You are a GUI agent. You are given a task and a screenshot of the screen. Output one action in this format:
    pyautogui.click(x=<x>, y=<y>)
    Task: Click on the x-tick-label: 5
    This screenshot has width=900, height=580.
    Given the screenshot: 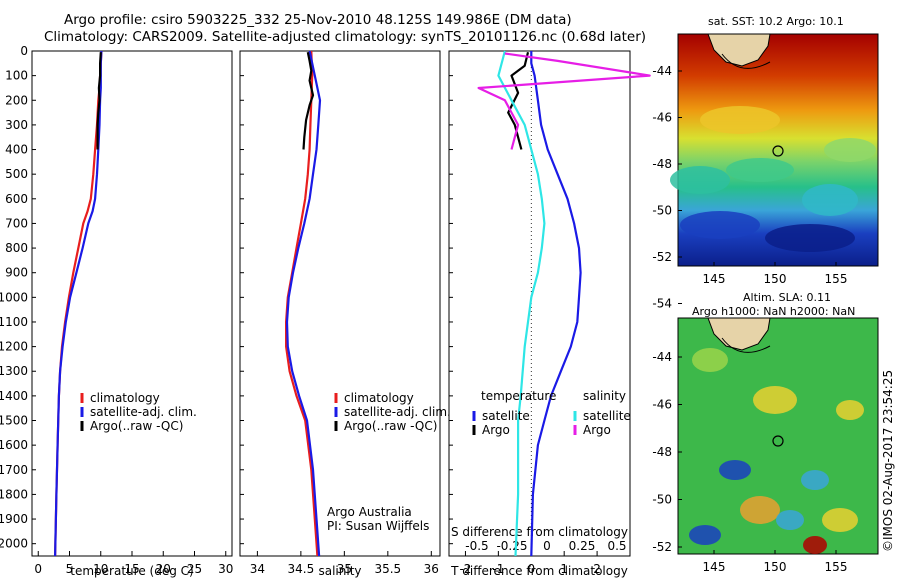 What is the action you would take?
    pyautogui.click(x=70, y=569)
    